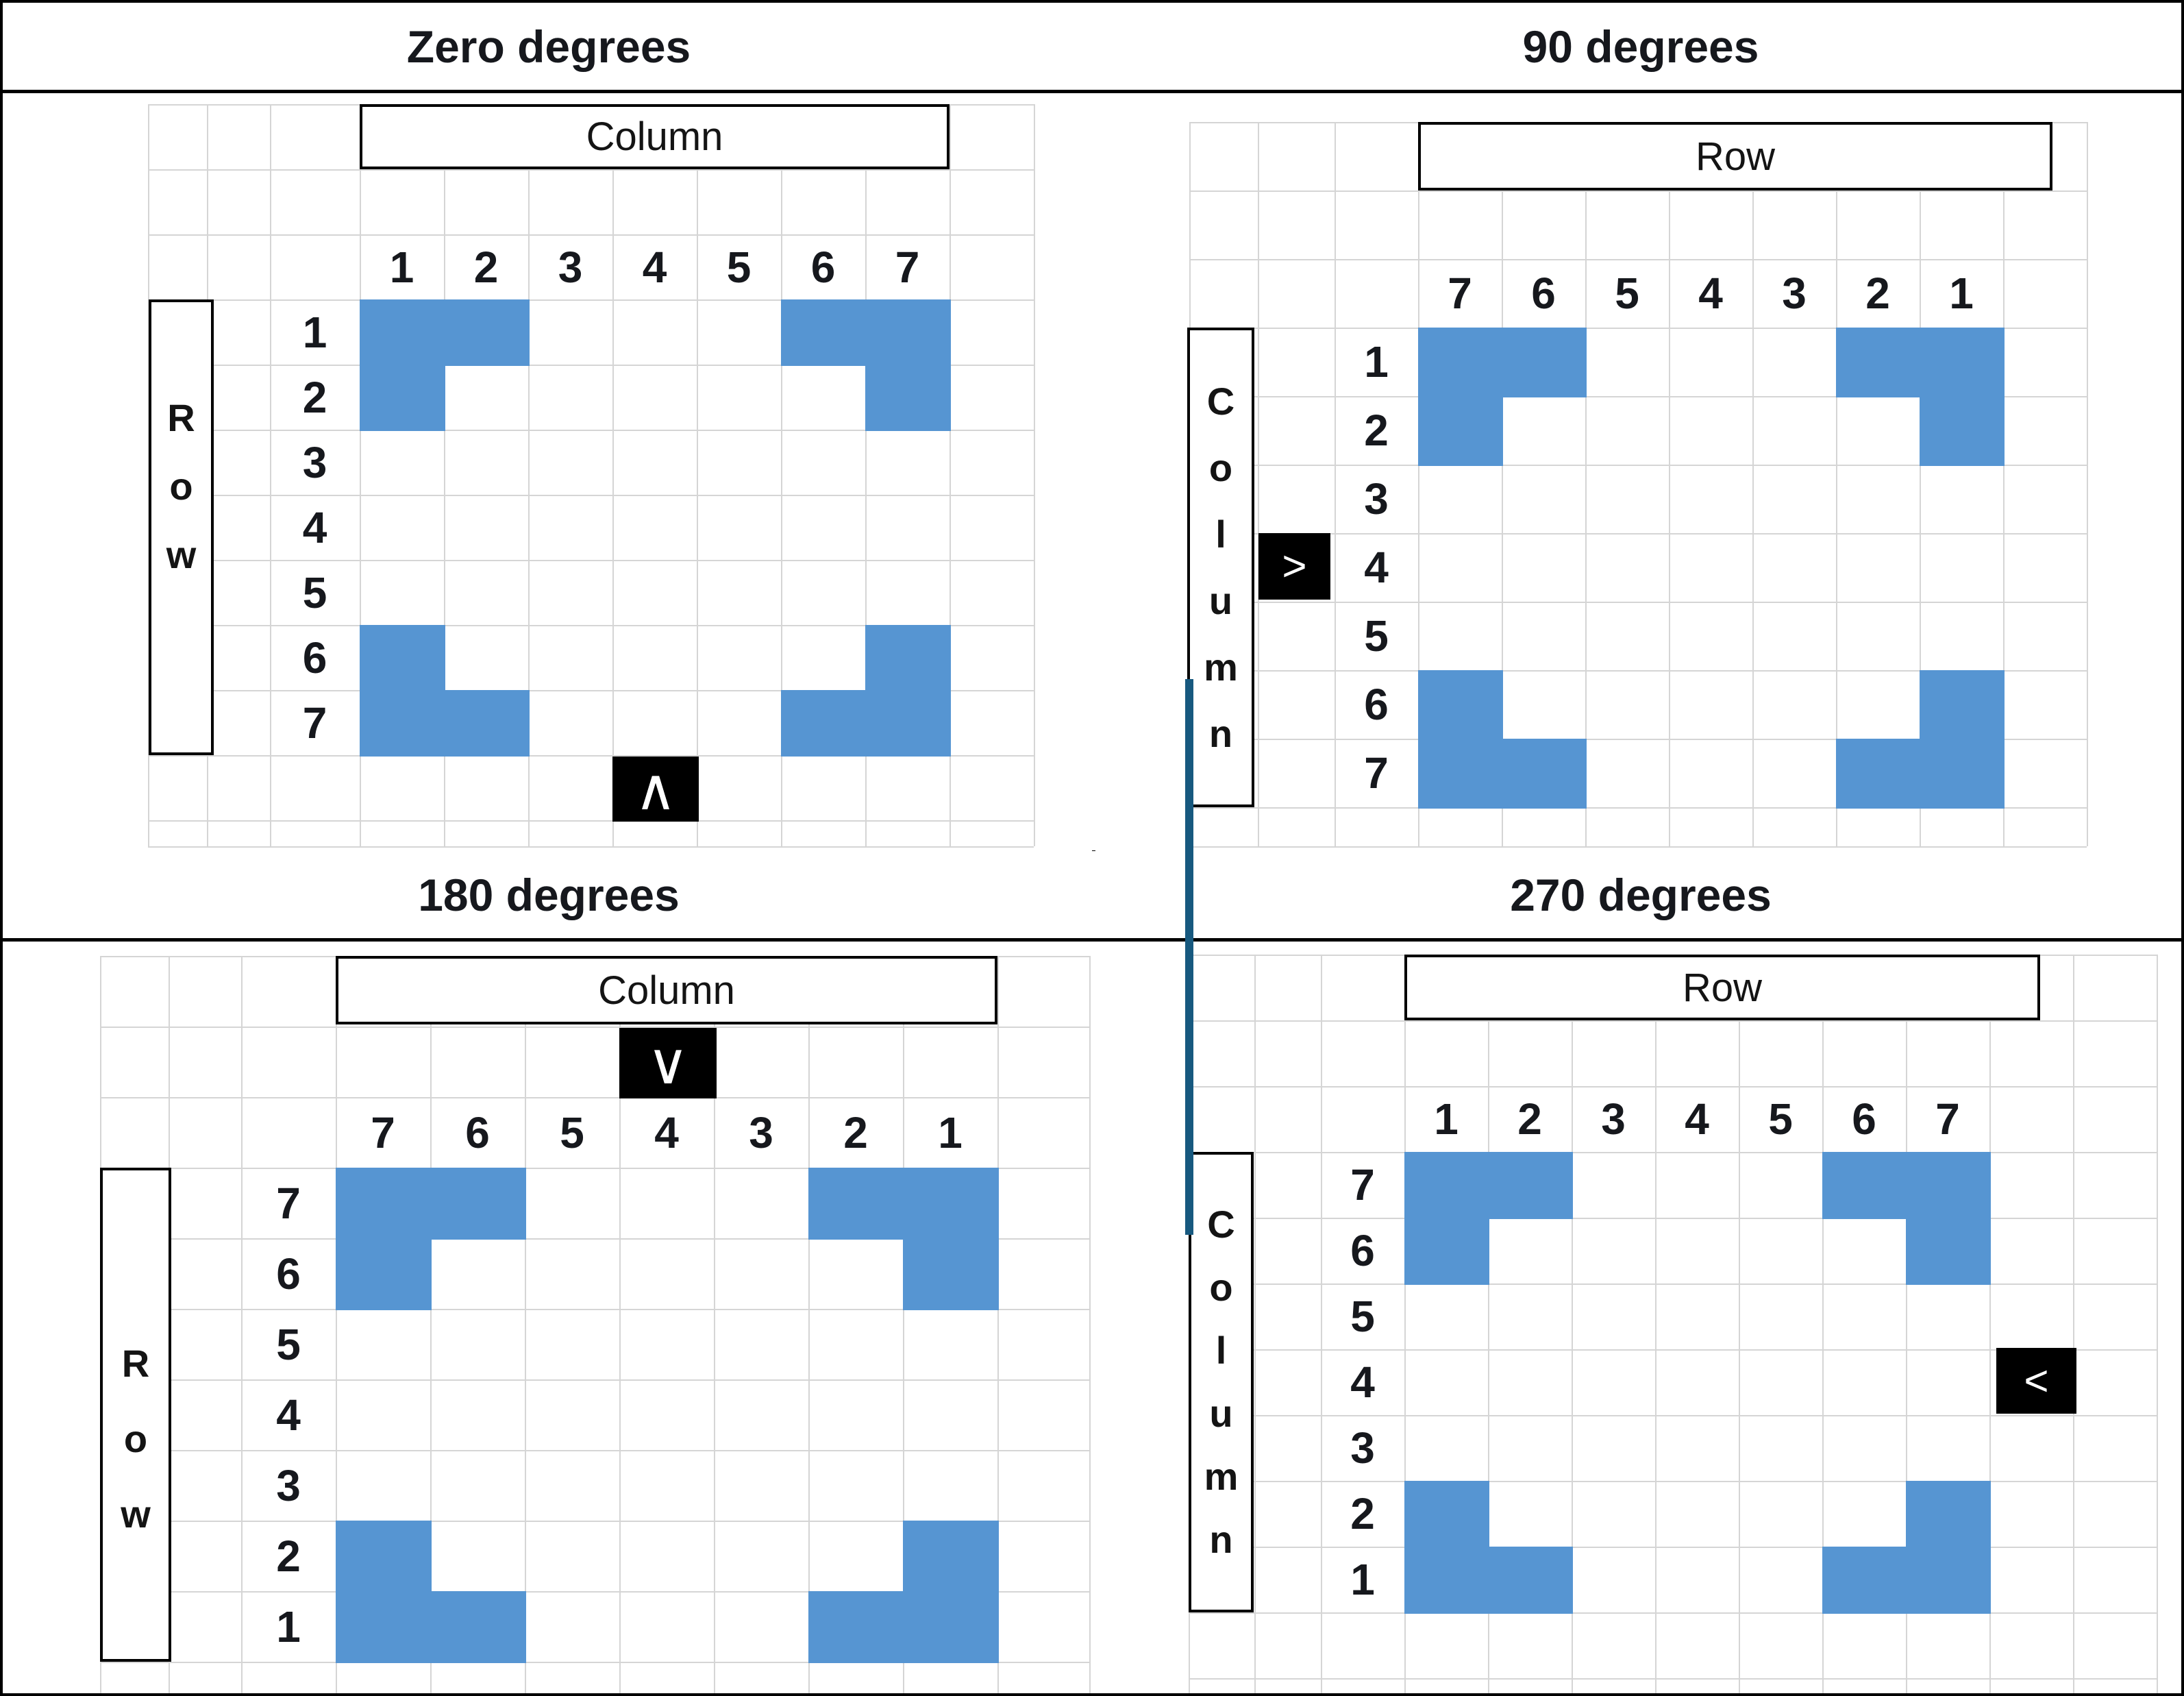 The height and width of the screenshot is (1696, 2184). Describe the element at coordinates (668, 1063) in the screenshot. I see `arrow-down-icon: ∨` at that location.